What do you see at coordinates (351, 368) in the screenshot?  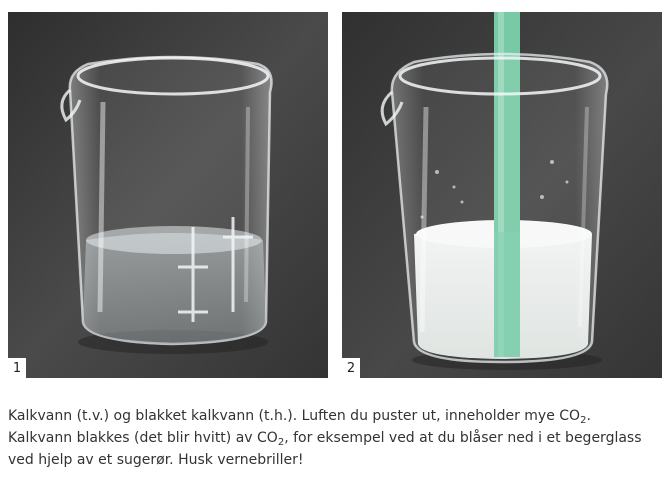 I see `photo-number-2: 2` at bounding box center [351, 368].